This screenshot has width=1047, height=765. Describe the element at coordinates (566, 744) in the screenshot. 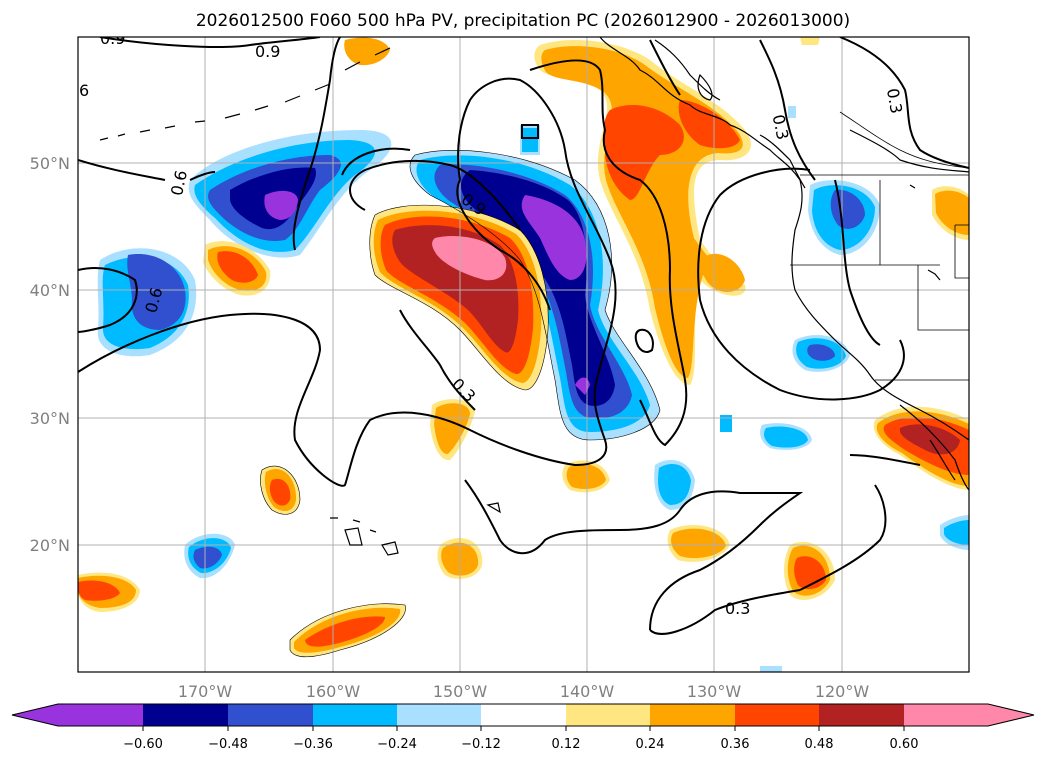

I see `colorbar-tick-label: 0.12` at that location.